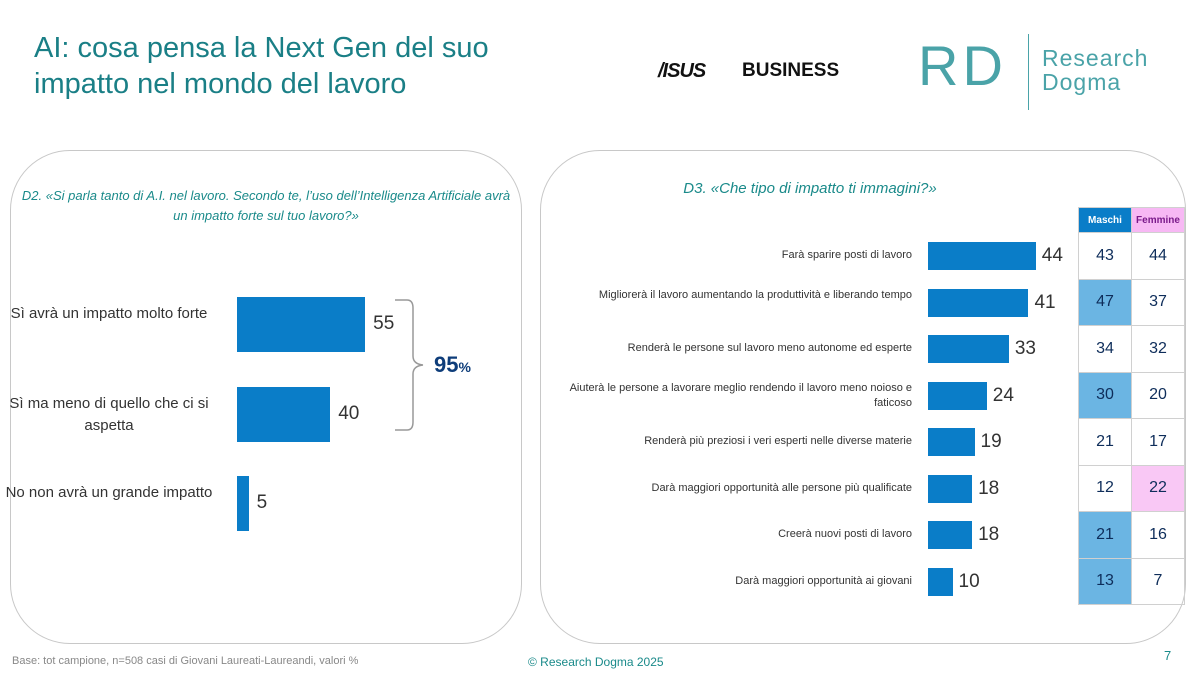  Describe the element at coordinates (1105, 581) in the screenshot. I see `maschi-cell: 13` at that location.